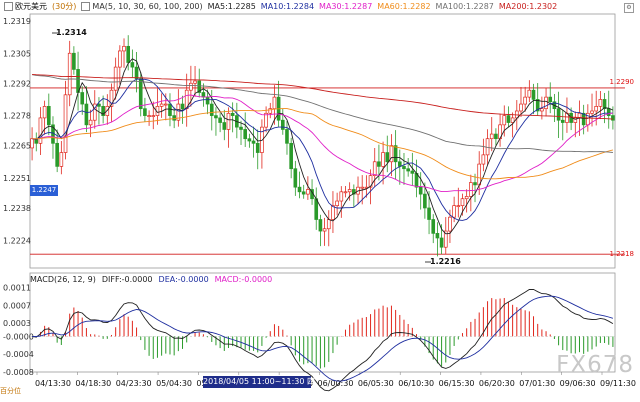  I want to click on x-tick-label: 09/06:30, so click(578, 383).